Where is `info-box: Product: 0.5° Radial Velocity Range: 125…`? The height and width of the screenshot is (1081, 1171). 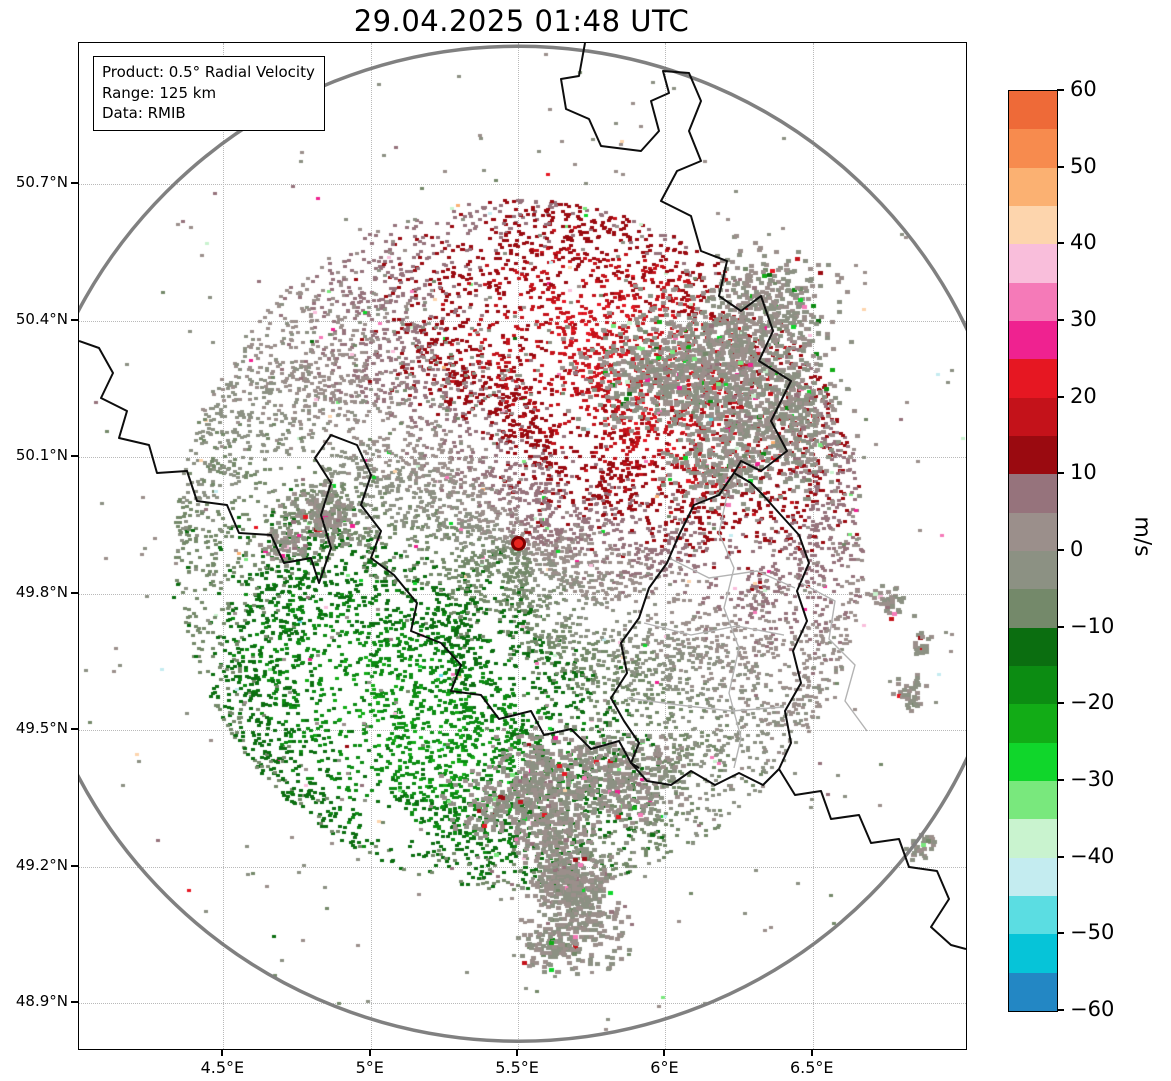 info-box: Product: 0.5° Radial Velocity Range: 125… is located at coordinates (209, 94).